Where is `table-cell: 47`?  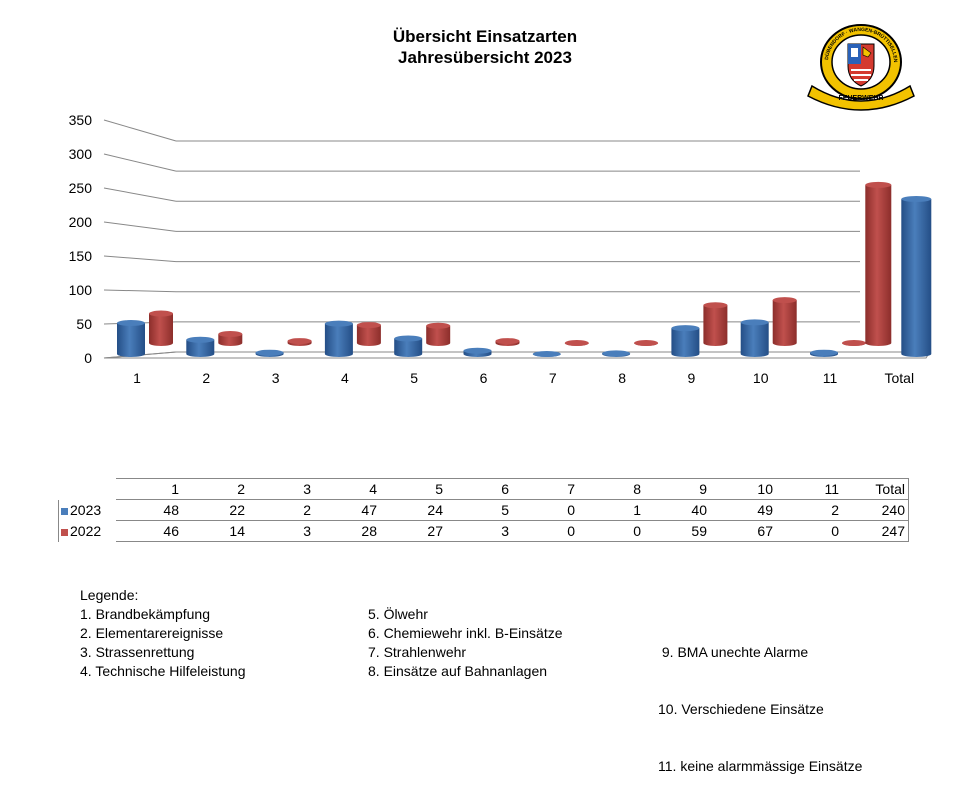 table-cell: 47 is located at coordinates (347, 510).